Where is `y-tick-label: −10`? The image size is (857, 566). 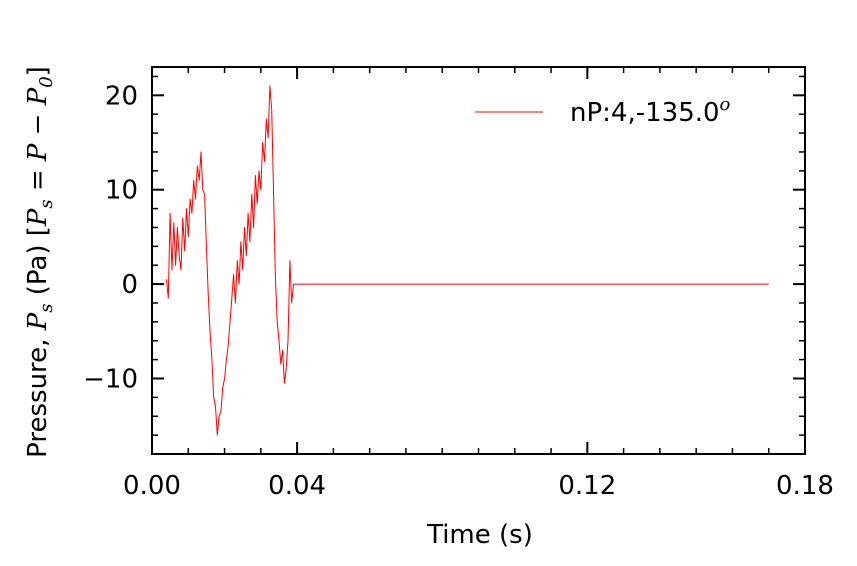 y-tick-label: −10 is located at coordinates (110, 379).